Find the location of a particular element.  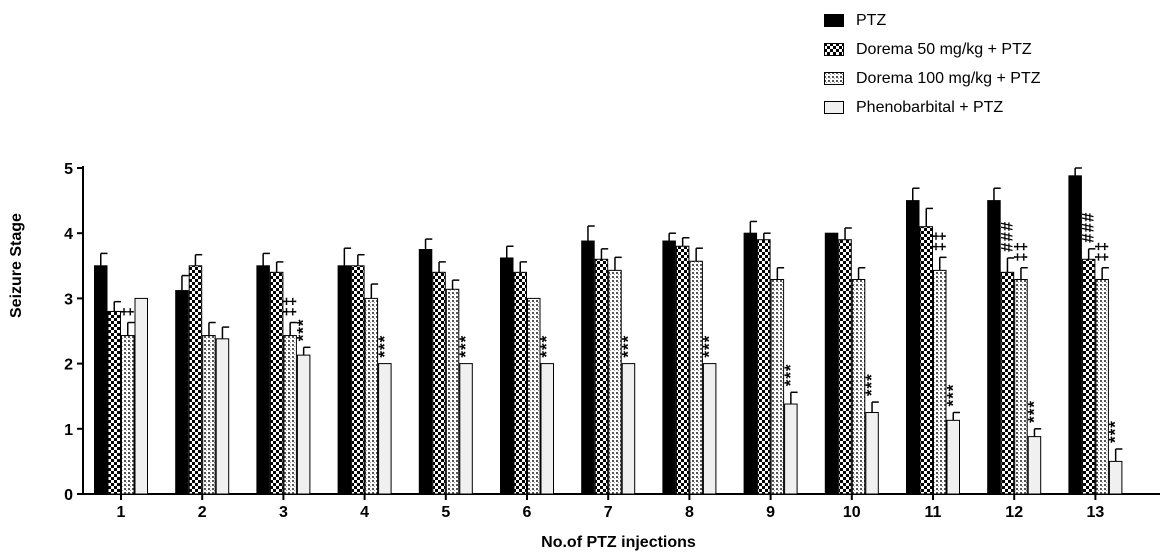

x-tick-label: 9 is located at coordinates (770, 512).